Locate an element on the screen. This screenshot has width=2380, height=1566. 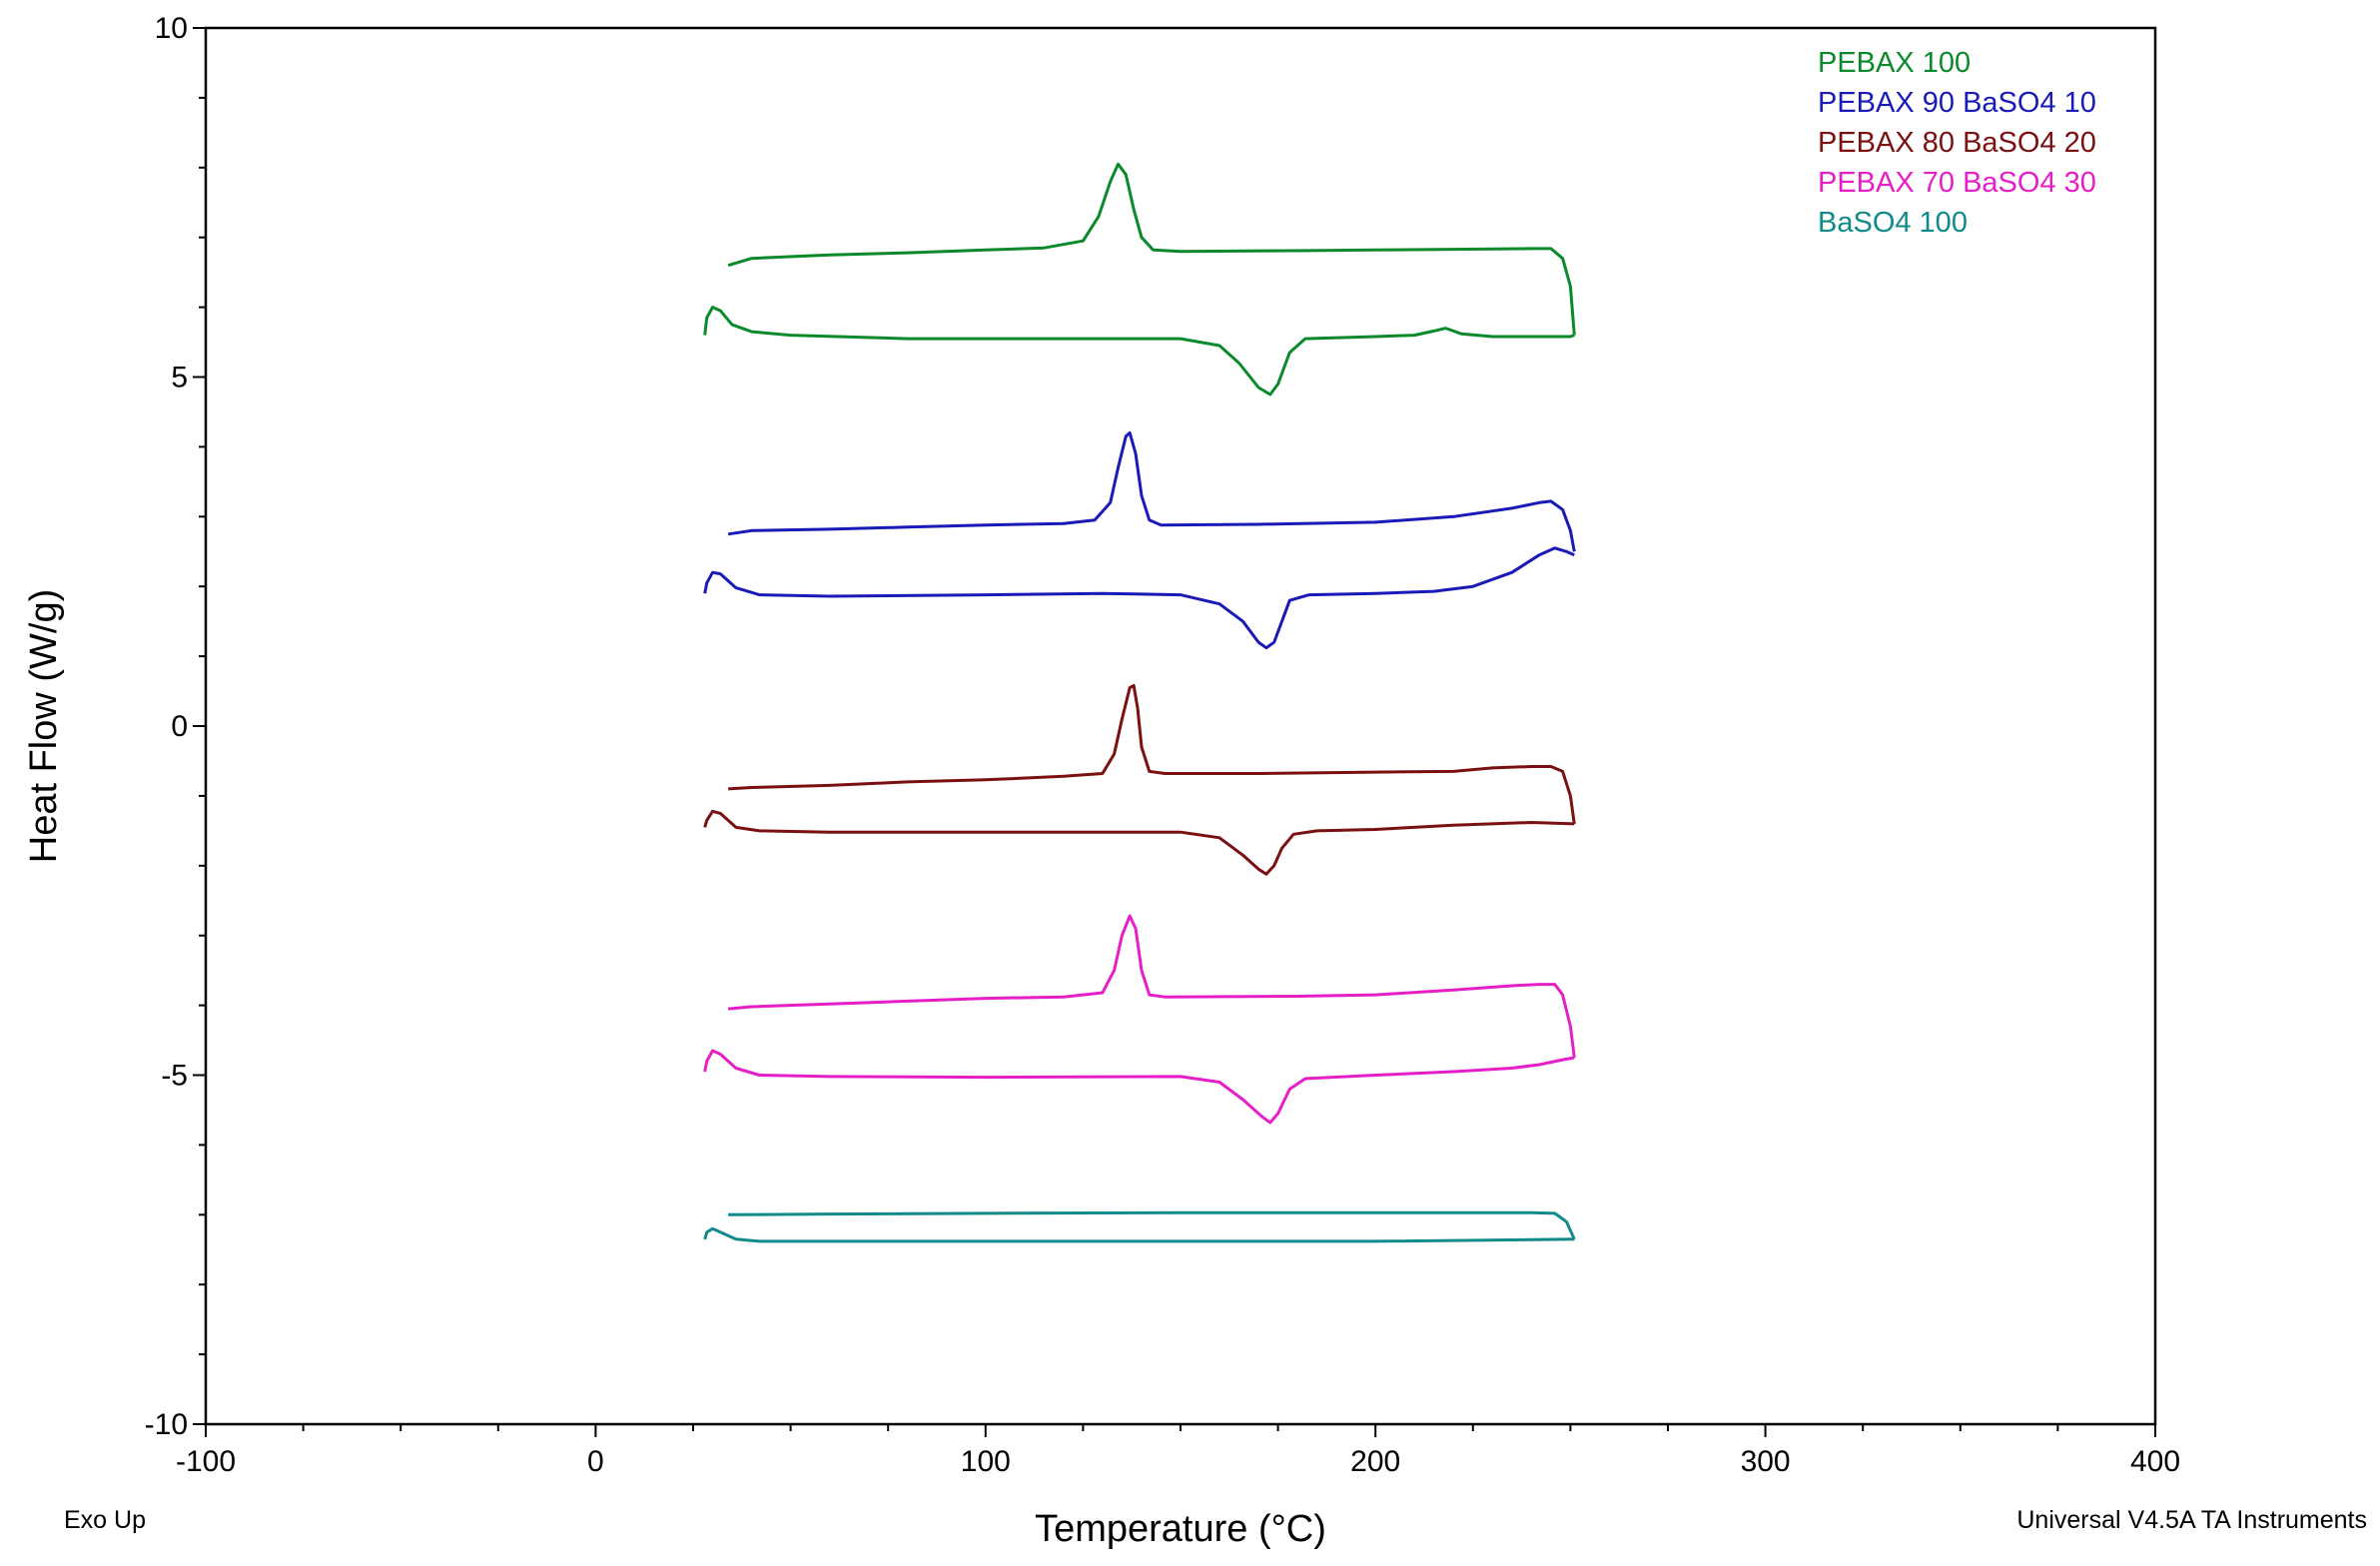
x-tick-label: 400 is located at coordinates (2155, 1461).